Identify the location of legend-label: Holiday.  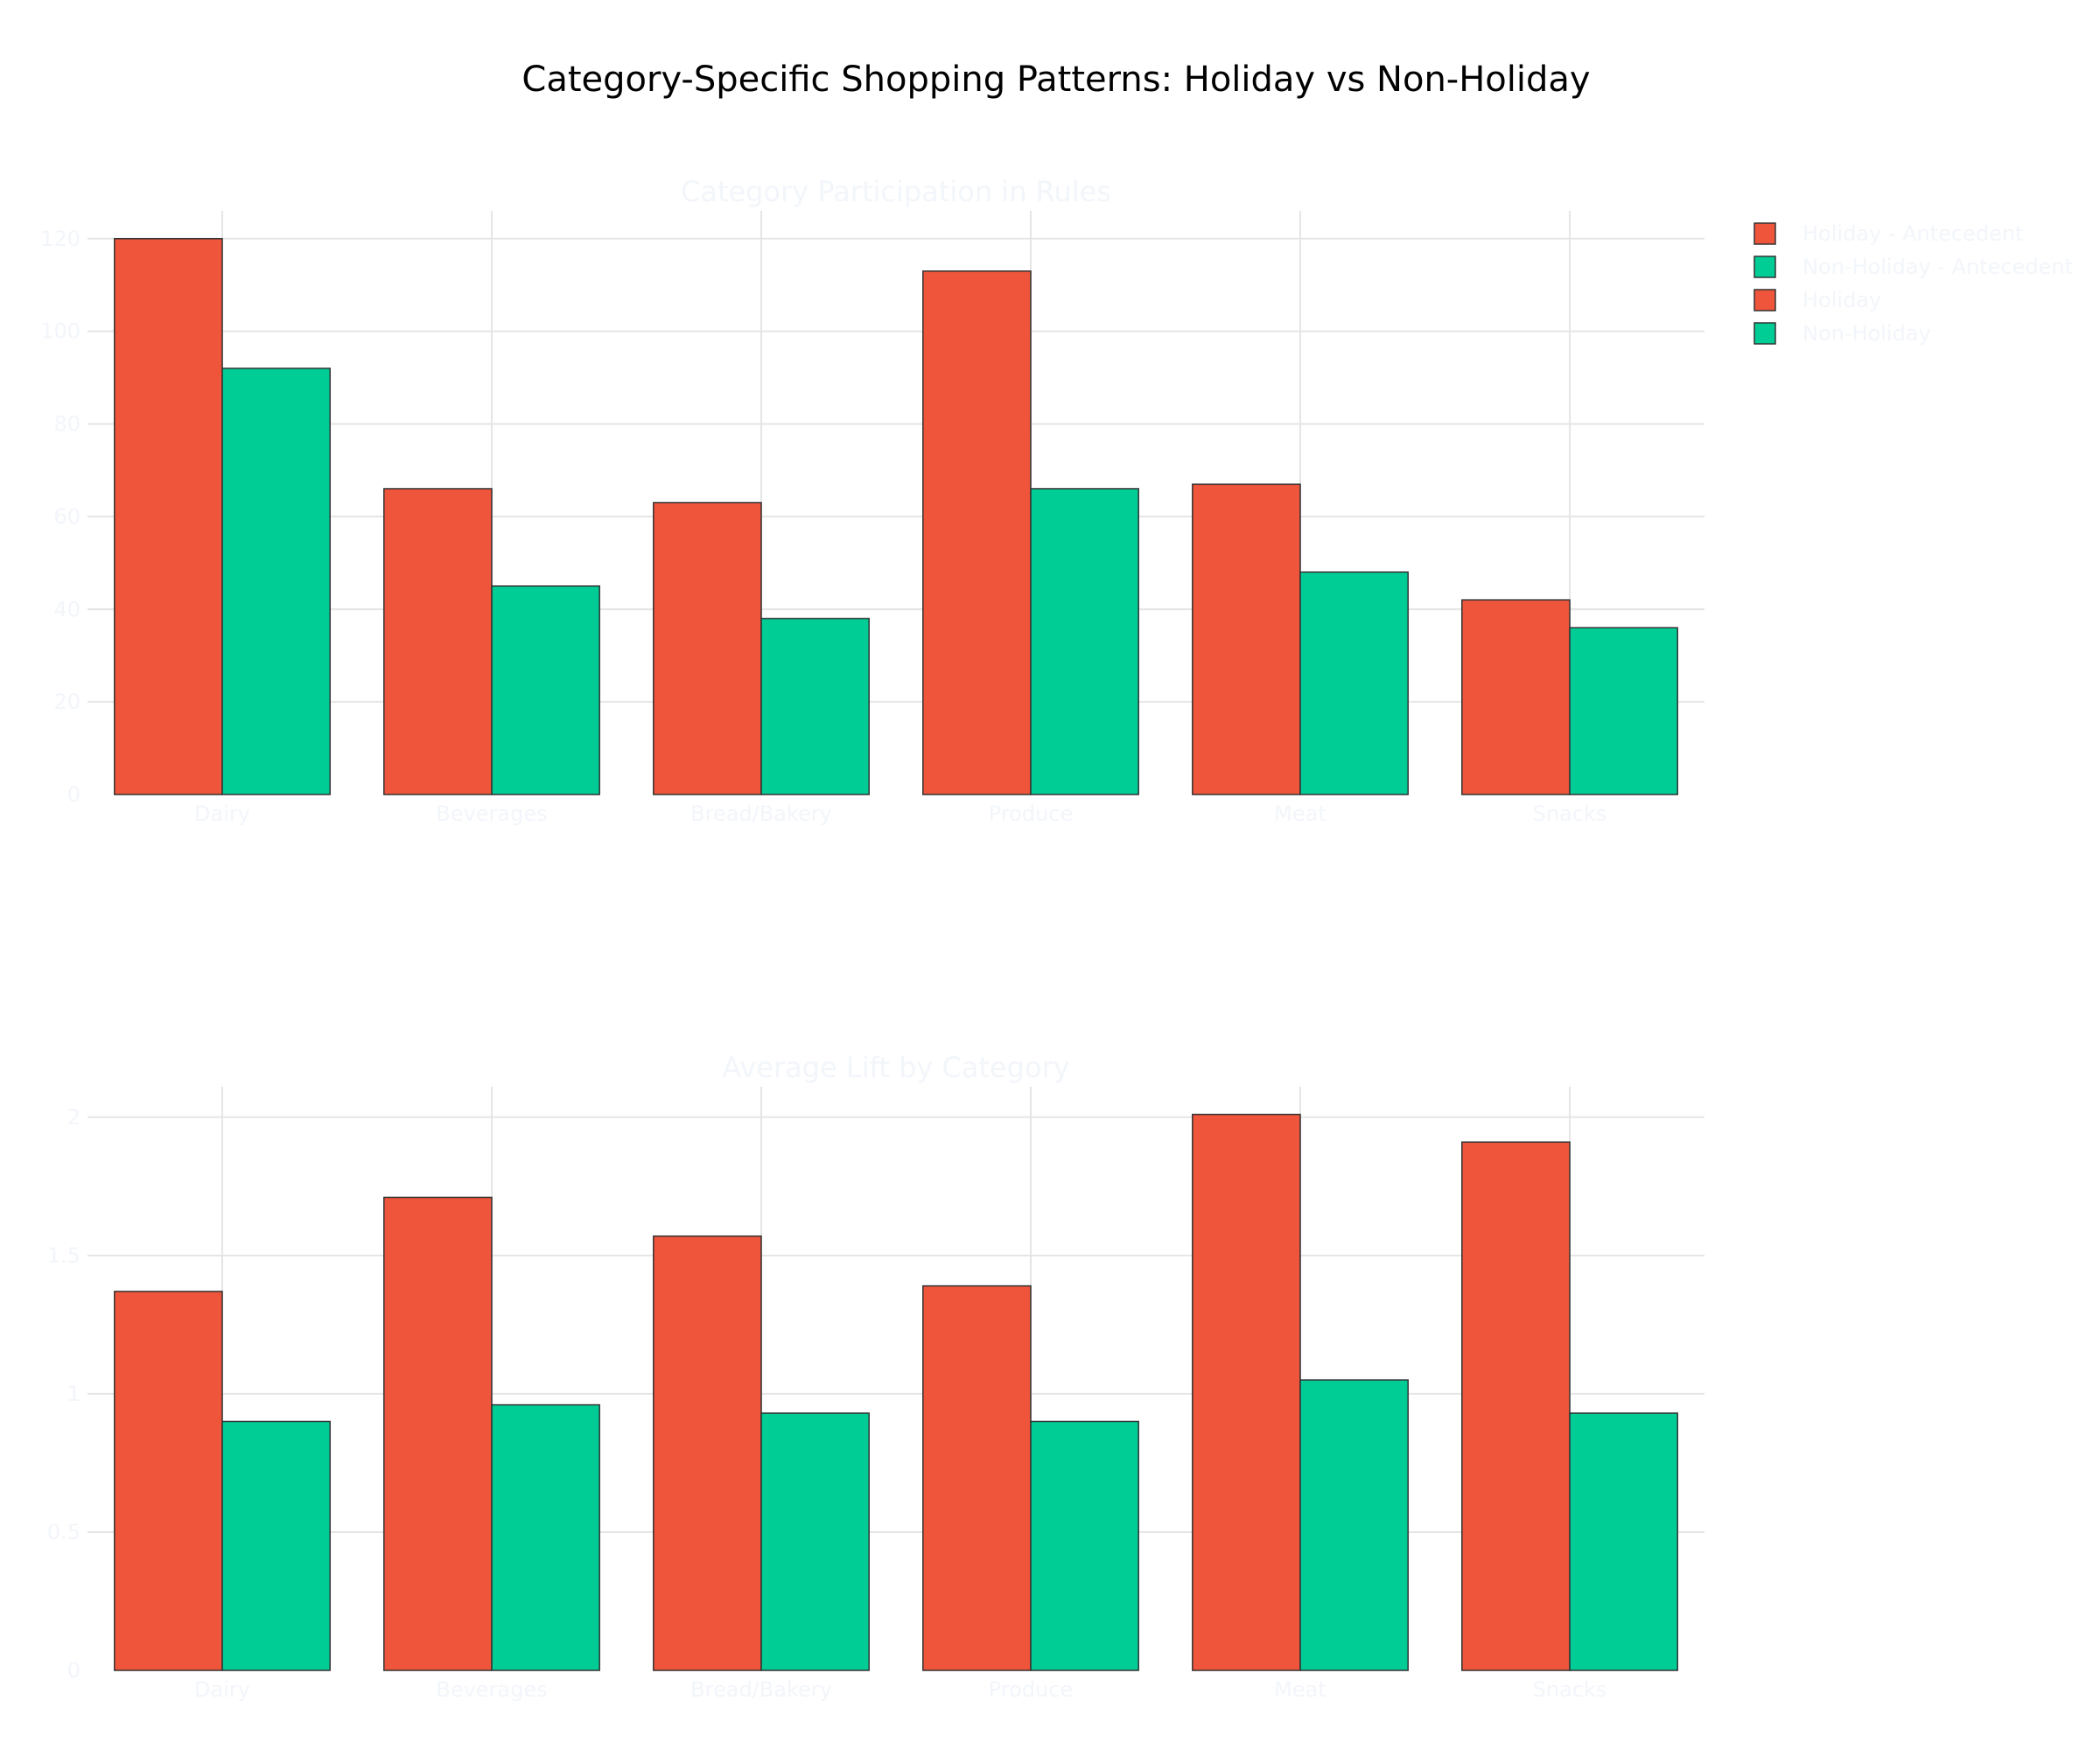
(1841, 300).